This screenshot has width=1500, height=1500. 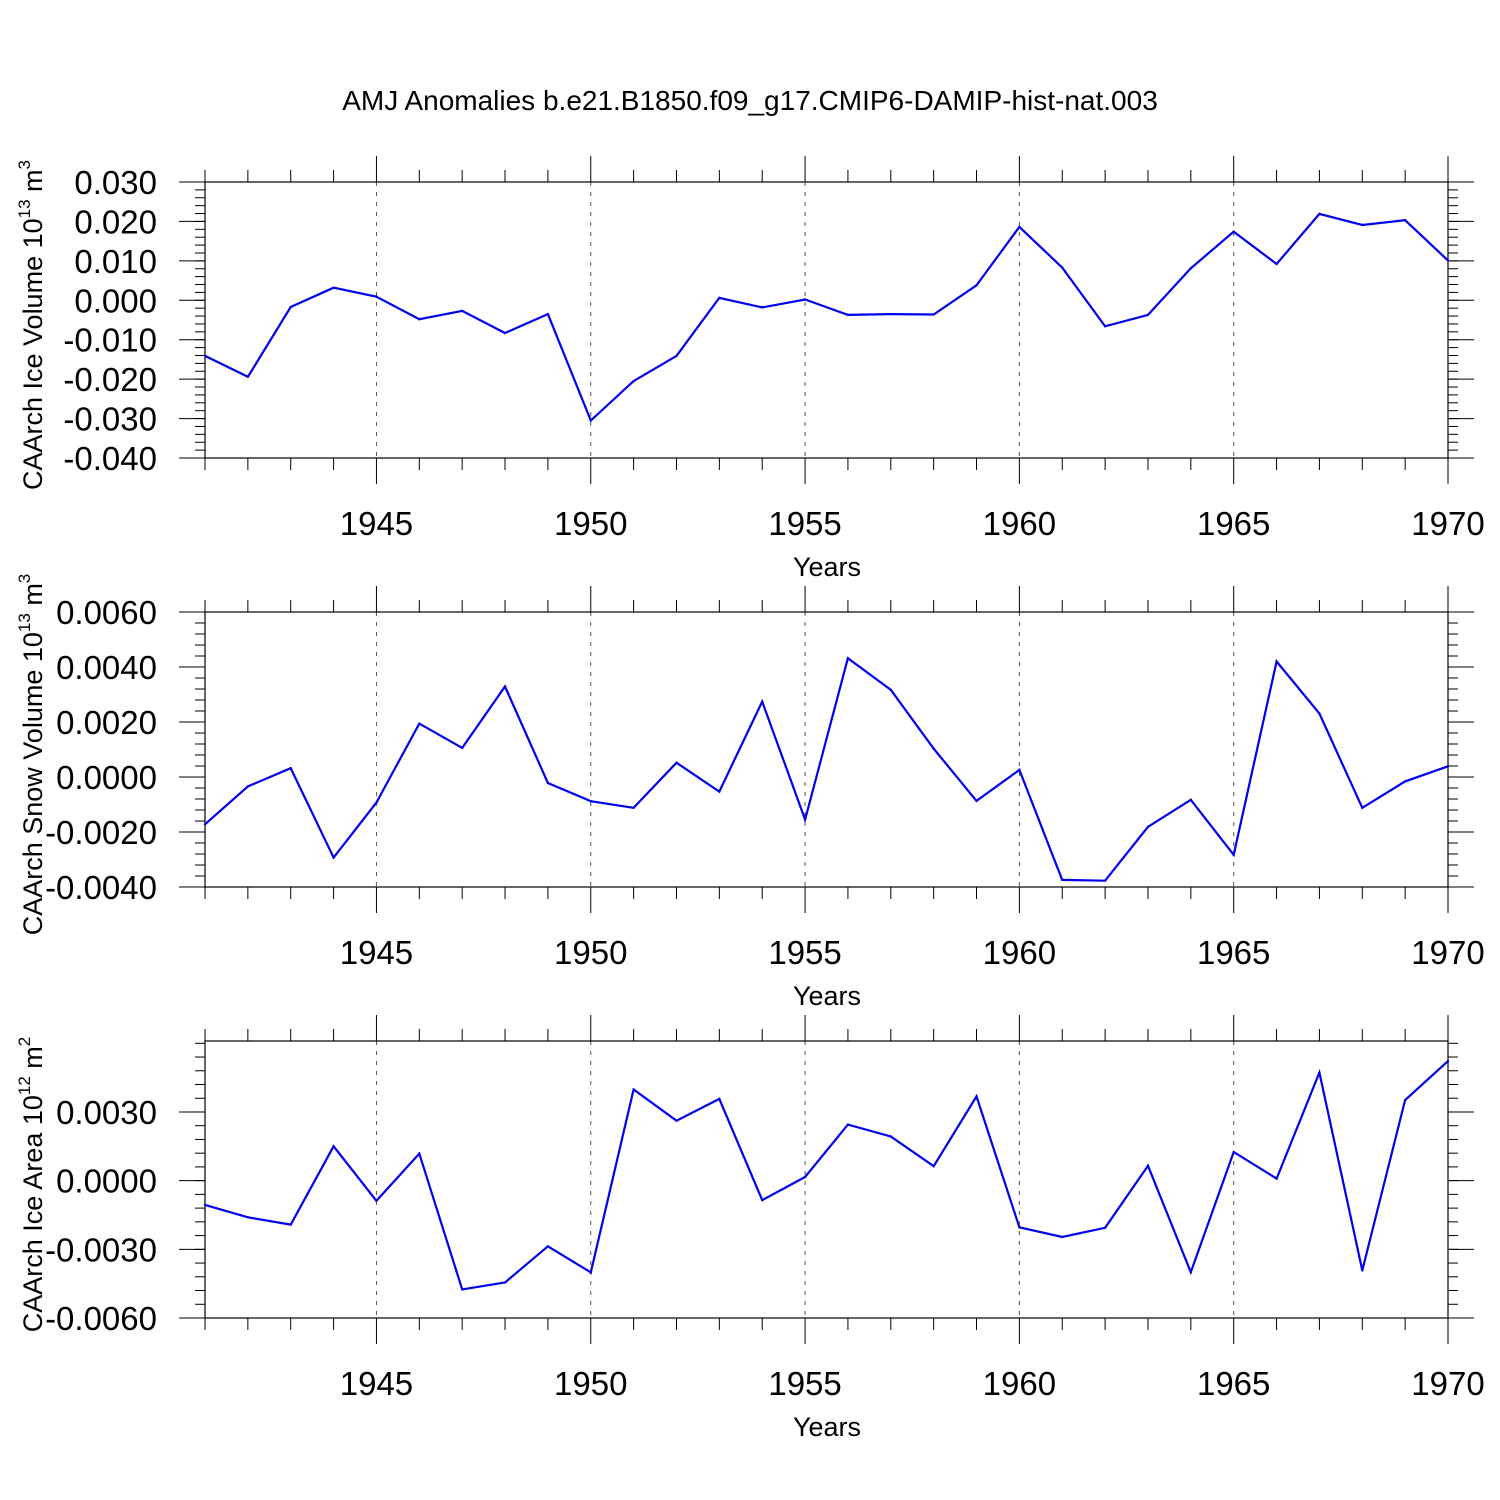 What do you see at coordinates (115, 300) in the screenshot?
I see `y-tick-label: 0.000` at bounding box center [115, 300].